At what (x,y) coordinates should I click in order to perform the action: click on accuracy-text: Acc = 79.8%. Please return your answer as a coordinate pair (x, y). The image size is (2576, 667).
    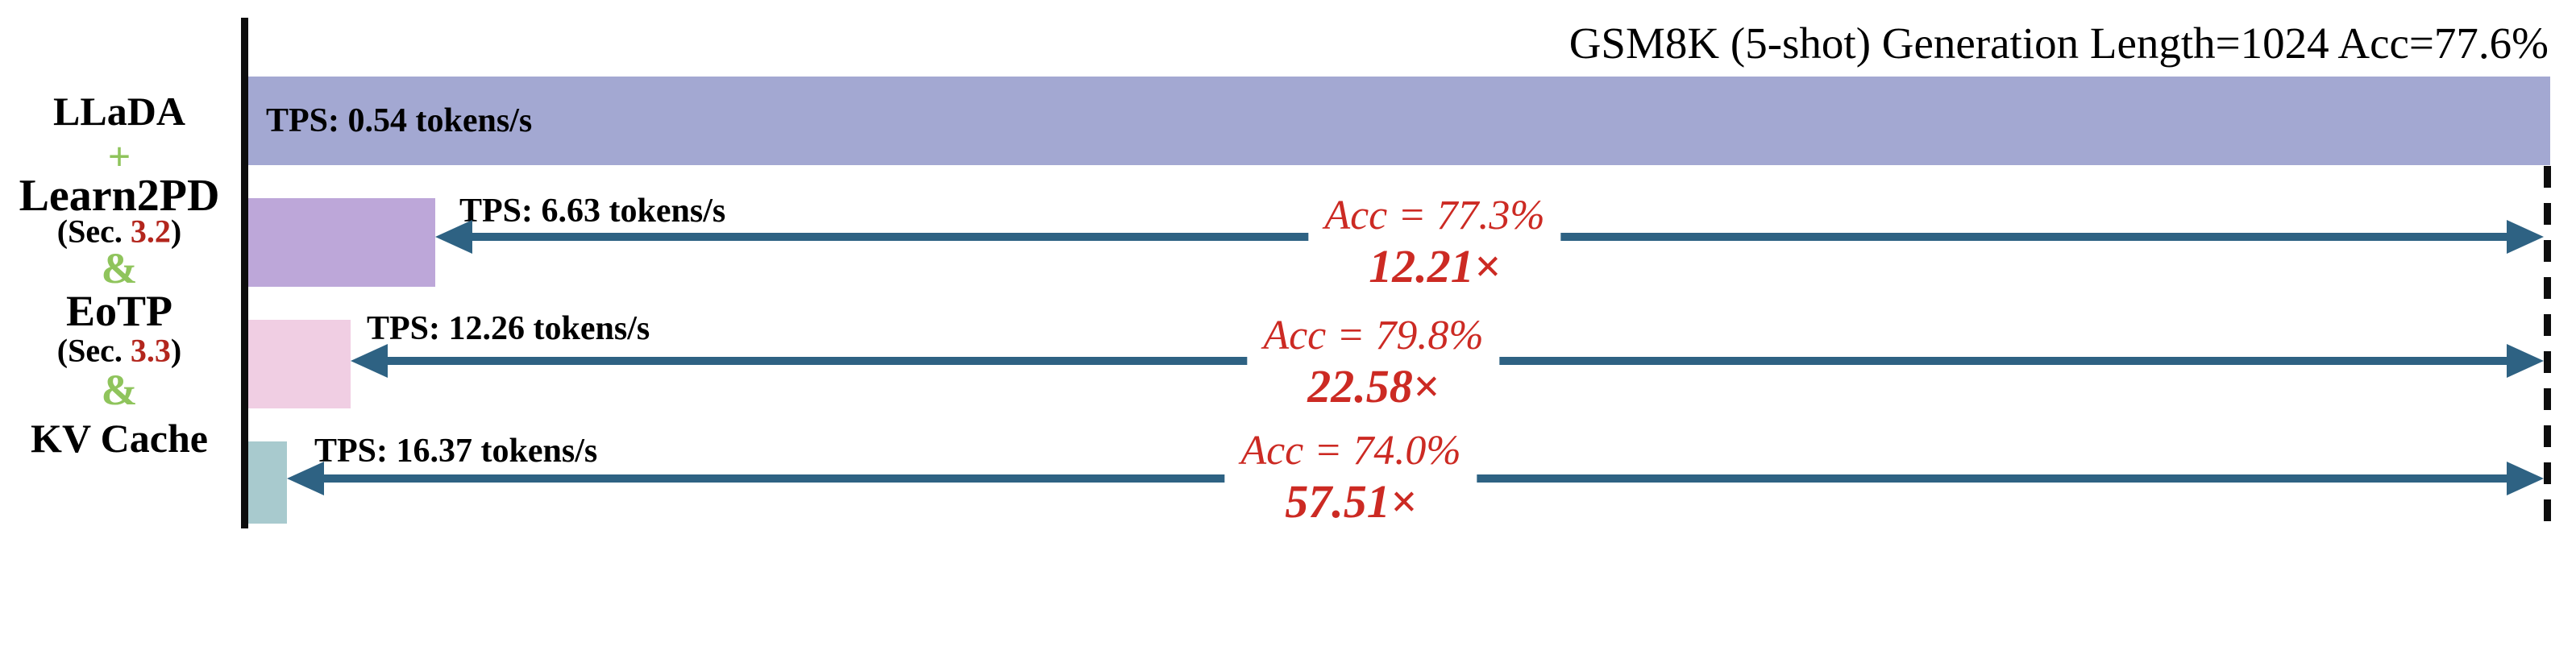
    Looking at the image, I should click on (1373, 335).